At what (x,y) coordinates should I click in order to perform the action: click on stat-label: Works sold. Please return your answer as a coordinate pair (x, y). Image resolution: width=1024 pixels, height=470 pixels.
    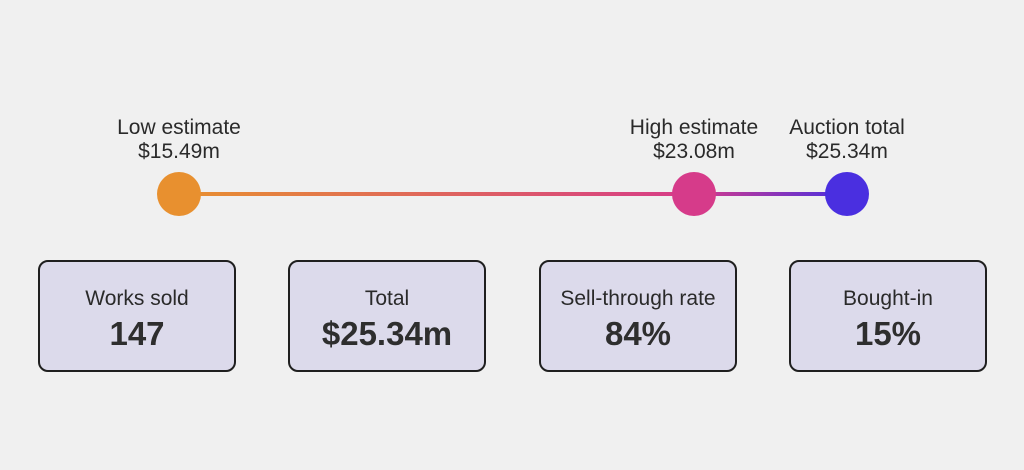
    Looking at the image, I should click on (137, 298).